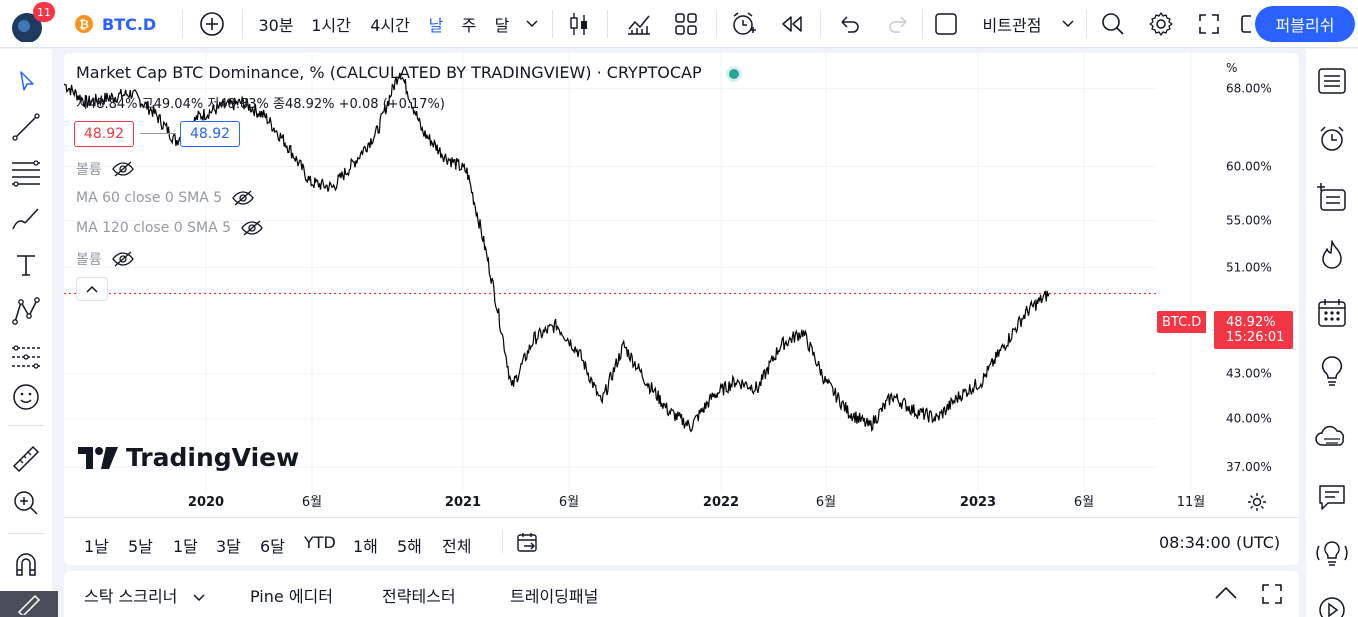 This screenshot has width=1358, height=617. I want to click on fullscreen-button, so click(1209, 24).